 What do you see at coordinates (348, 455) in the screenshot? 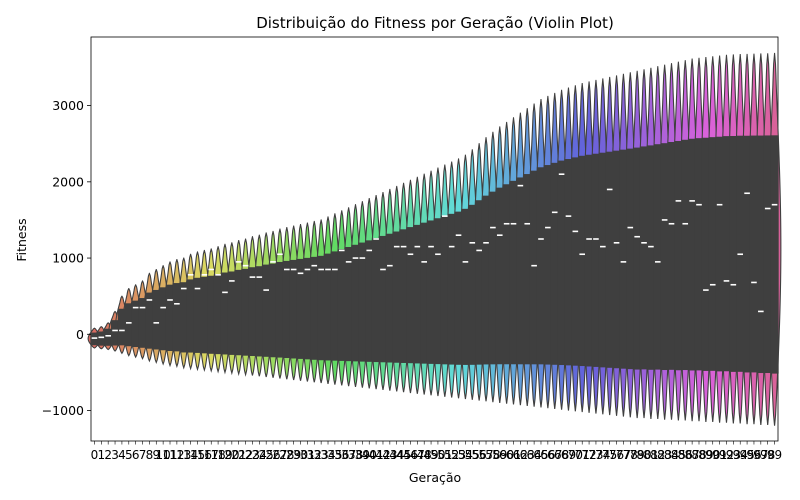
I see `x-tick-label: 37` at bounding box center [348, 455].